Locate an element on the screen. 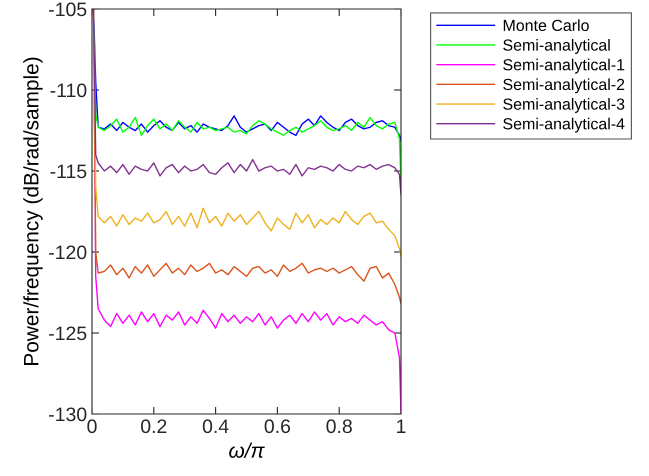 The width and height of the screenshot is (649, 476). y-tick-label: -110 is located at coordinates (68, 90).